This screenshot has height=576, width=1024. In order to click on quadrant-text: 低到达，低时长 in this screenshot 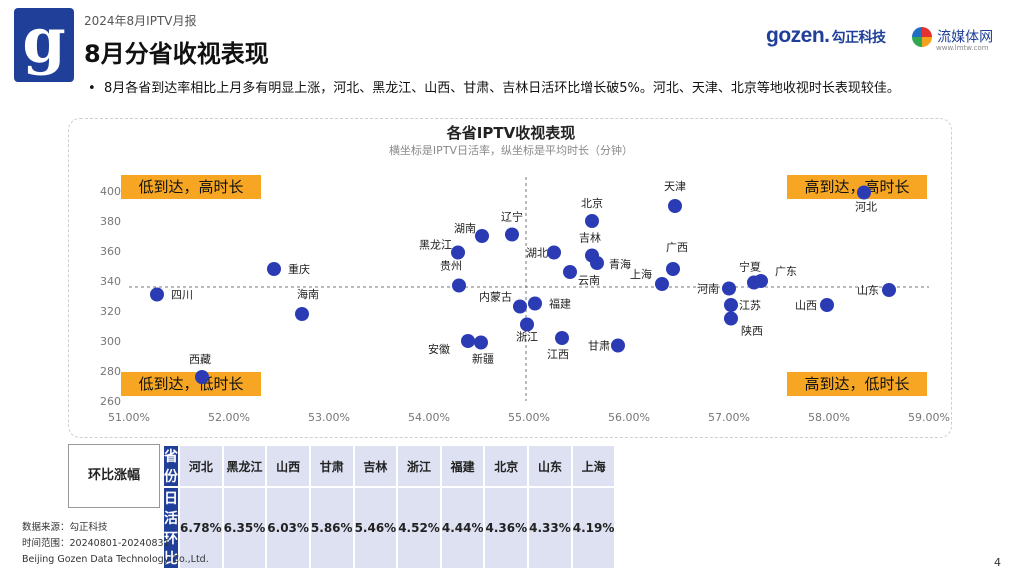, I will do `click(190, 384)`.